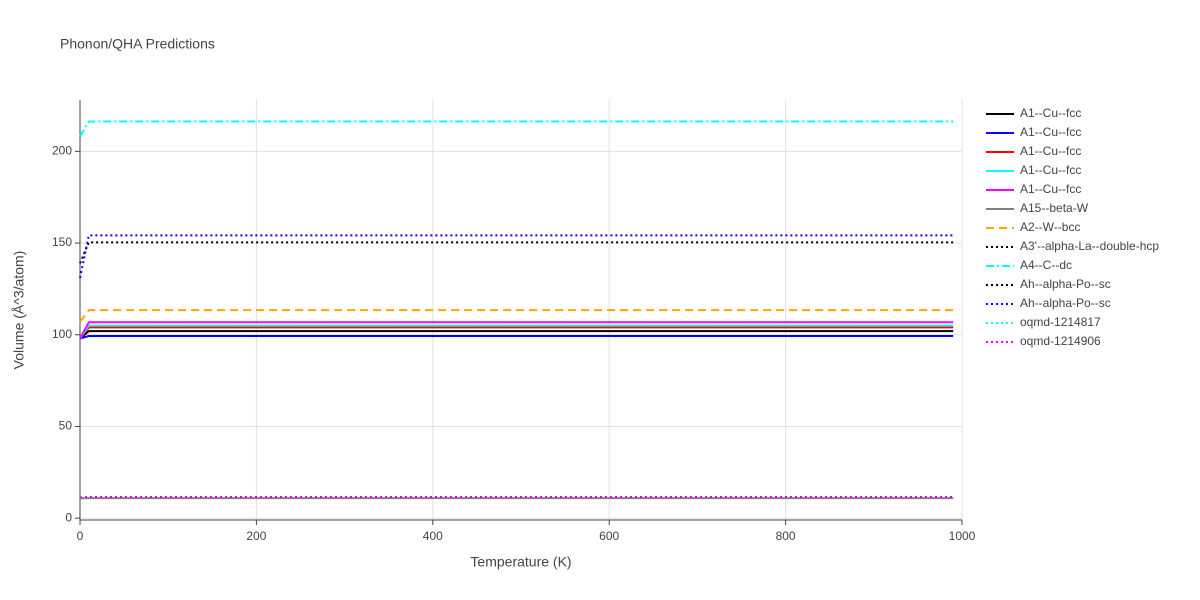  I want to click on legend-label: A4--C--dc, so click(1046, 265).